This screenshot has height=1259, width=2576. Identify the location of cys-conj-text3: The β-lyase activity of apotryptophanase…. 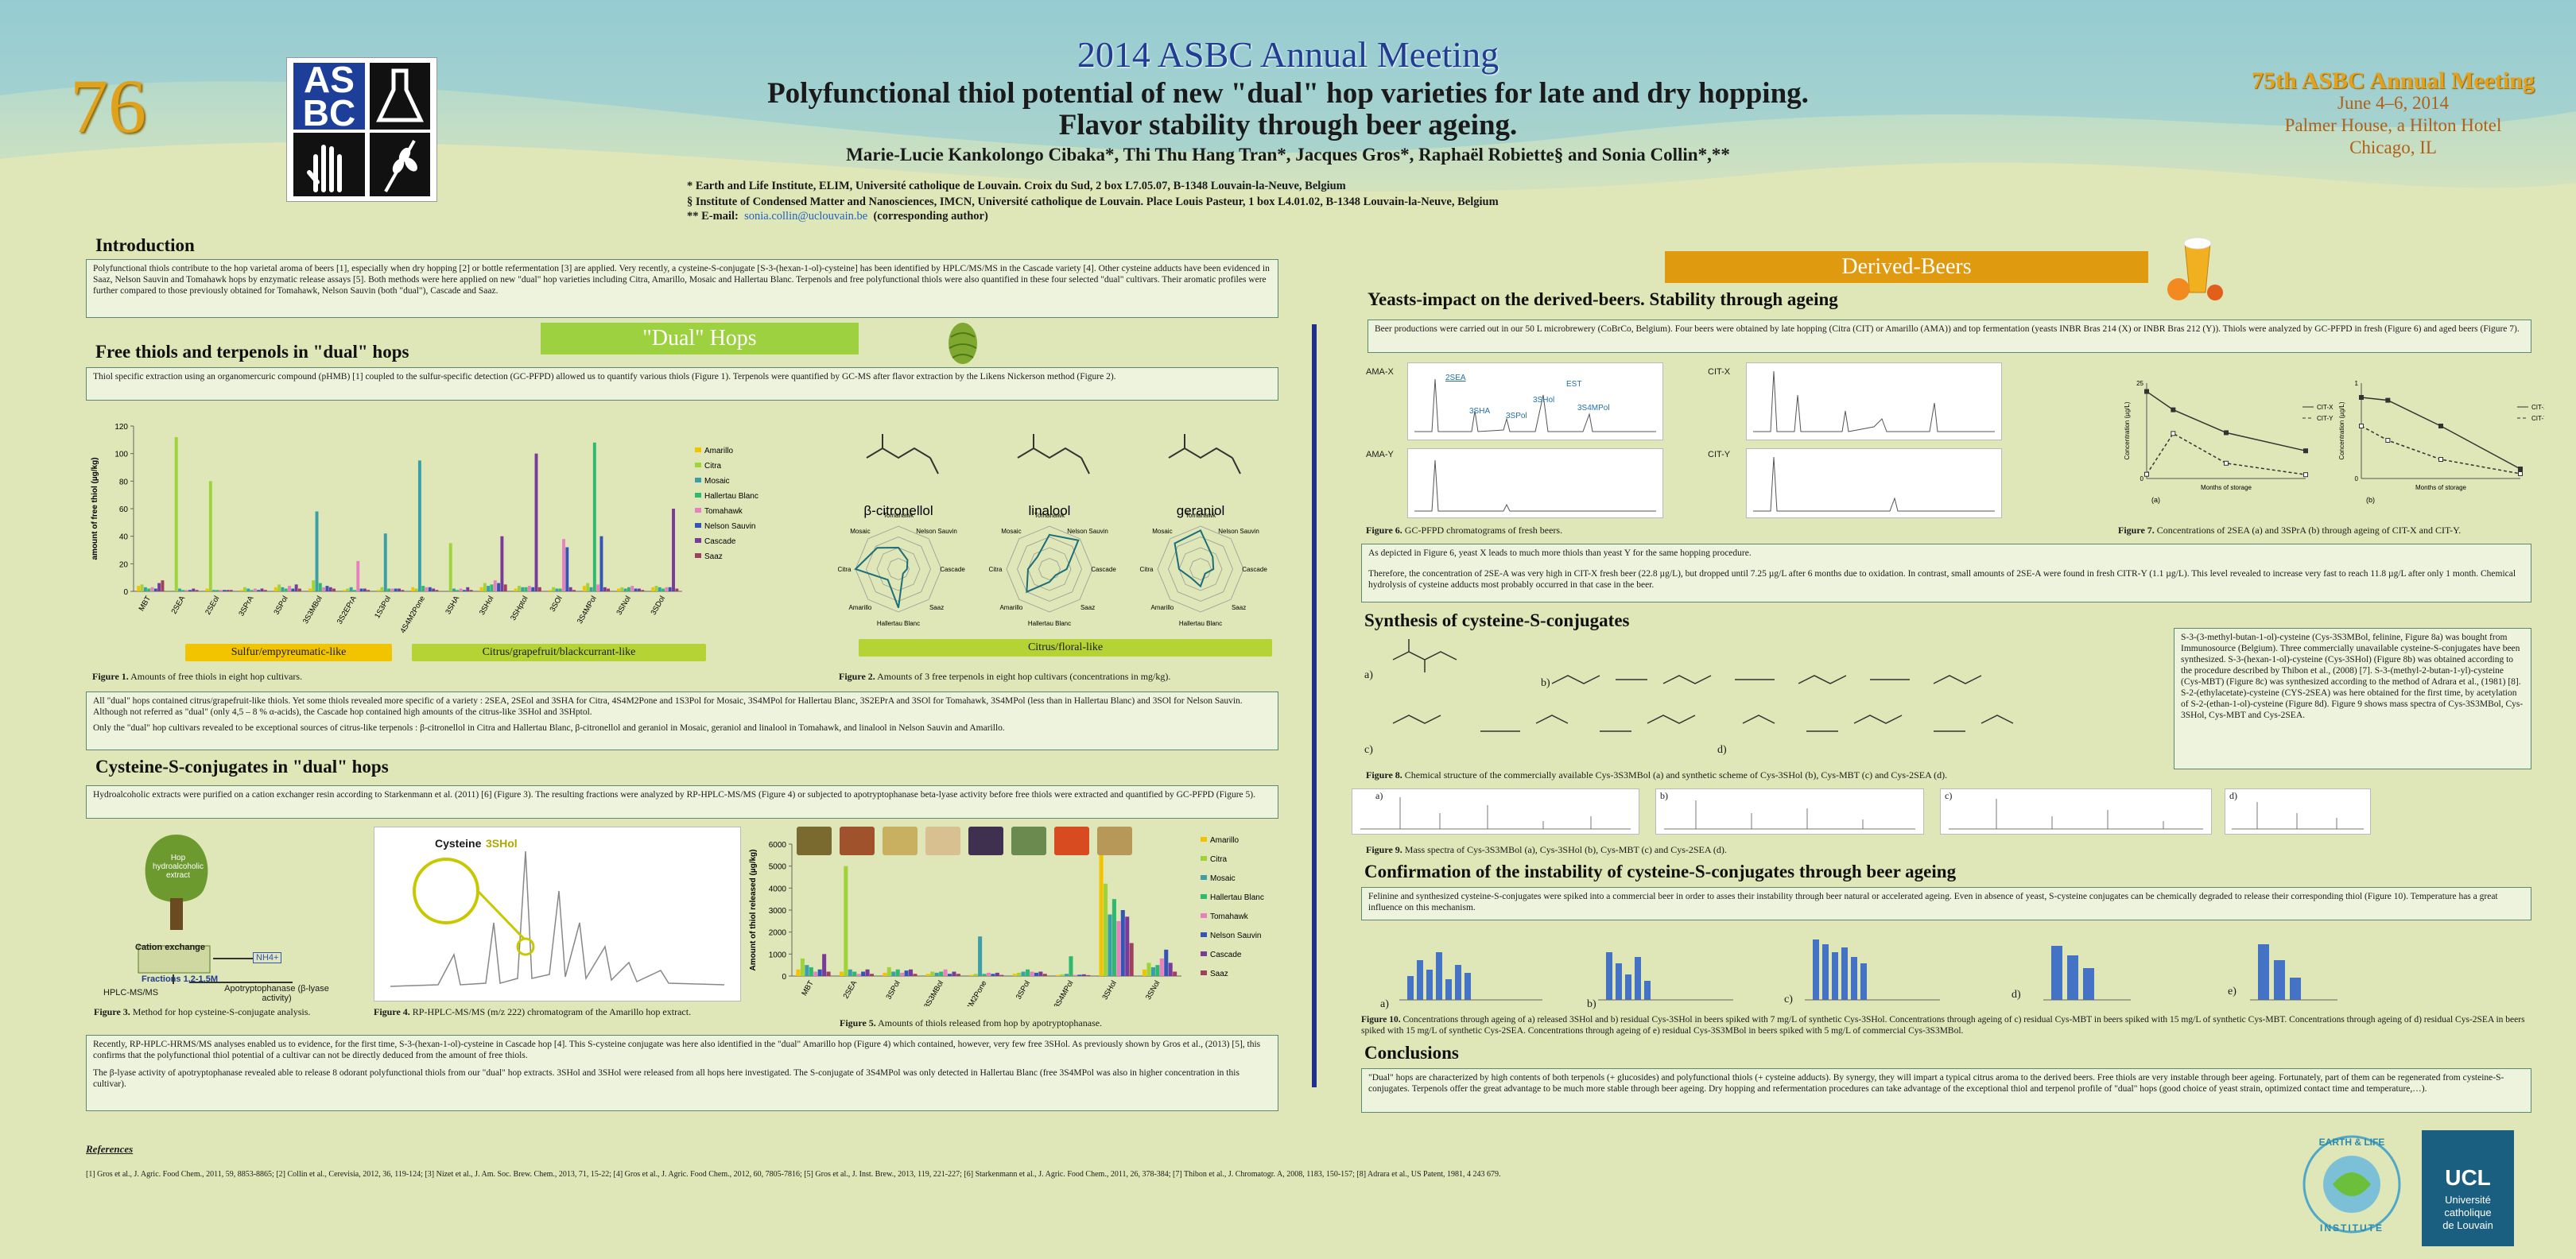
(666, 1079).